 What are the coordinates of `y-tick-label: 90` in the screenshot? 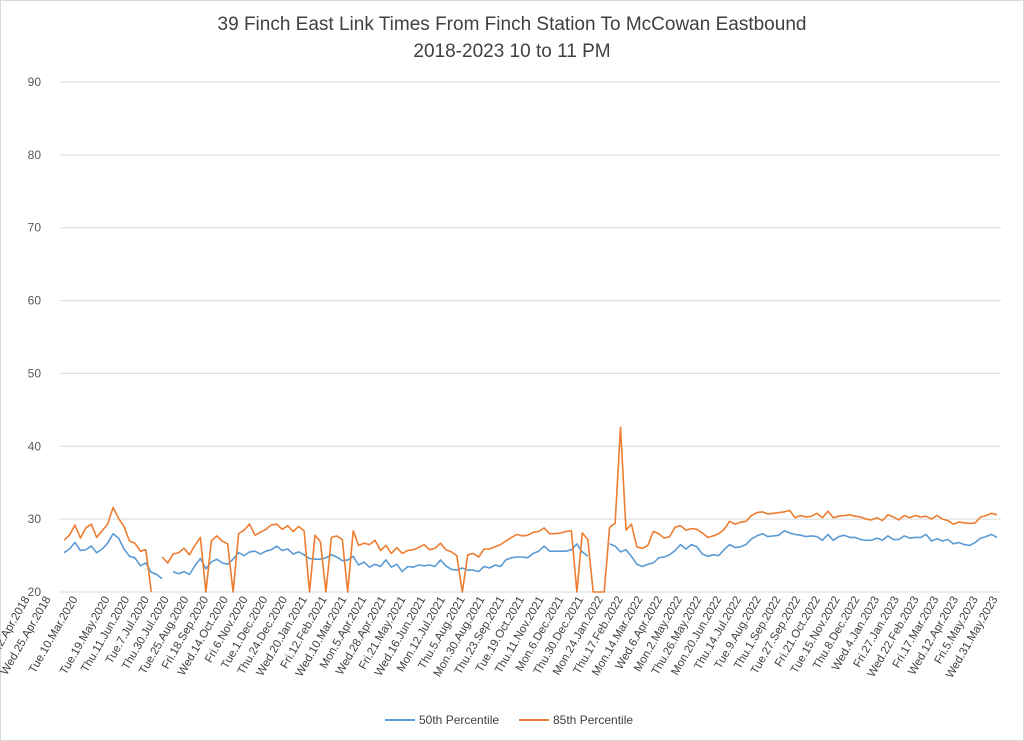 It's located at (35, 82).